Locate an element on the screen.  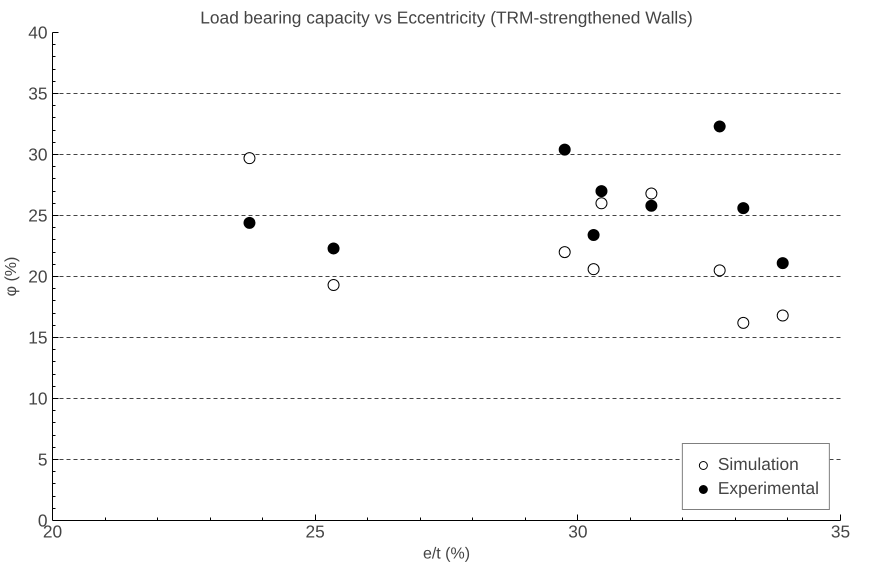
y-tick-label: 30 is located at coordinates (38, 154).